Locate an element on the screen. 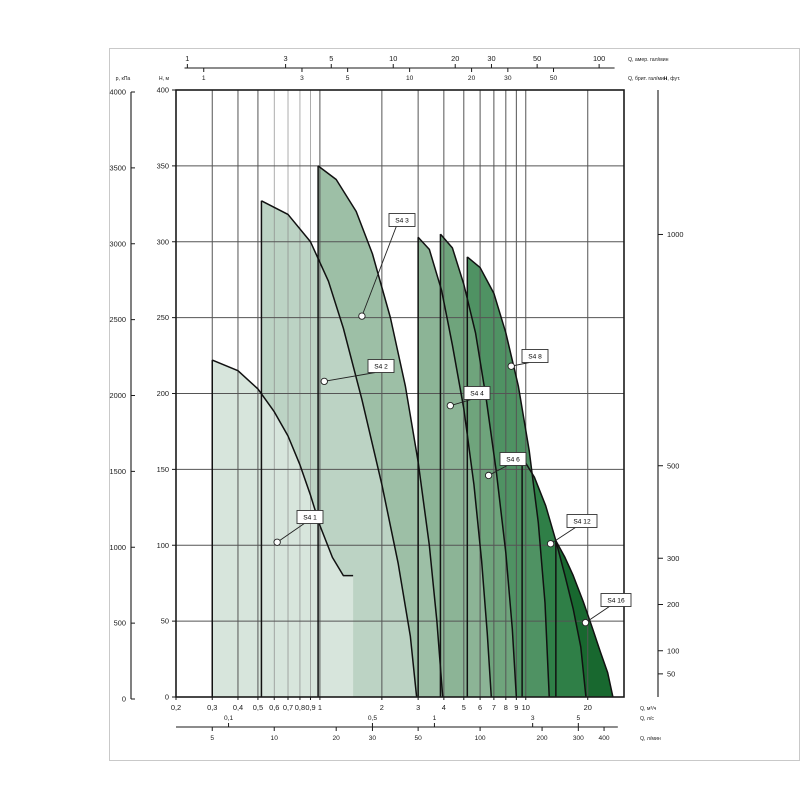 This screenshot has width=800, height=800. axis-tick-label: 9 is located at coordinates (516, 707).